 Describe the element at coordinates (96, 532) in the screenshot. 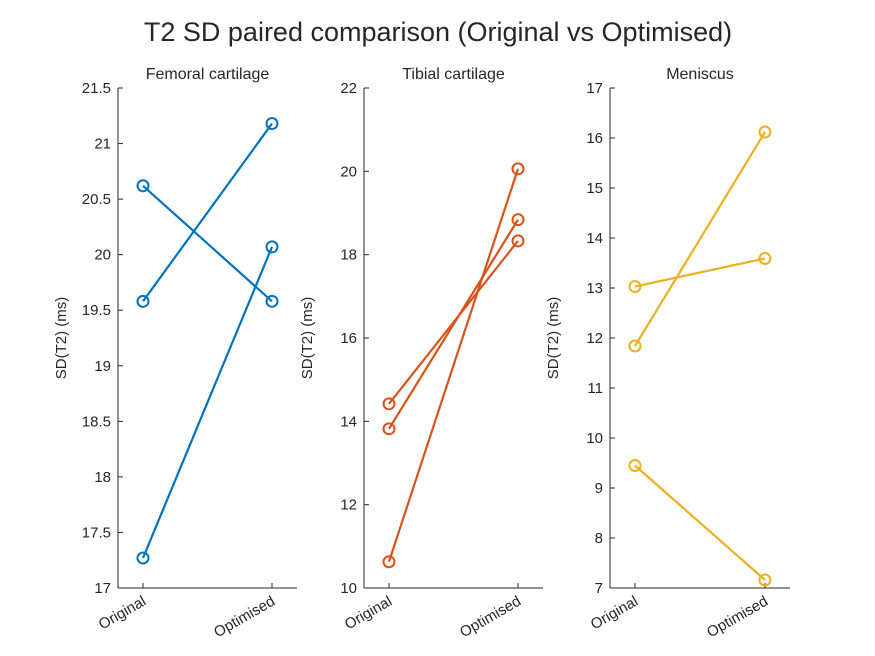

I see `y-tick-label: 17.5` at that location.